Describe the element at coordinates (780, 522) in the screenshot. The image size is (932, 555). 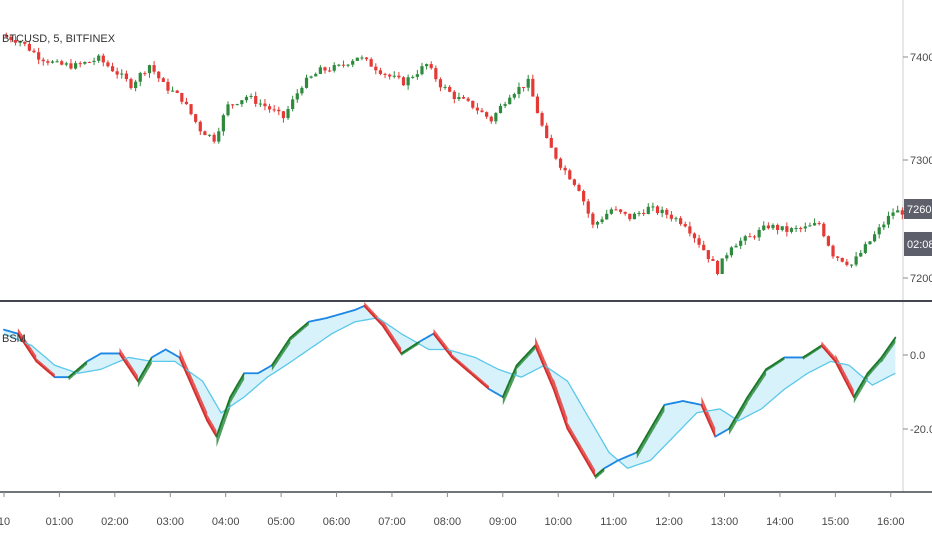
I see `time-tick-label: 14:00` at that location.